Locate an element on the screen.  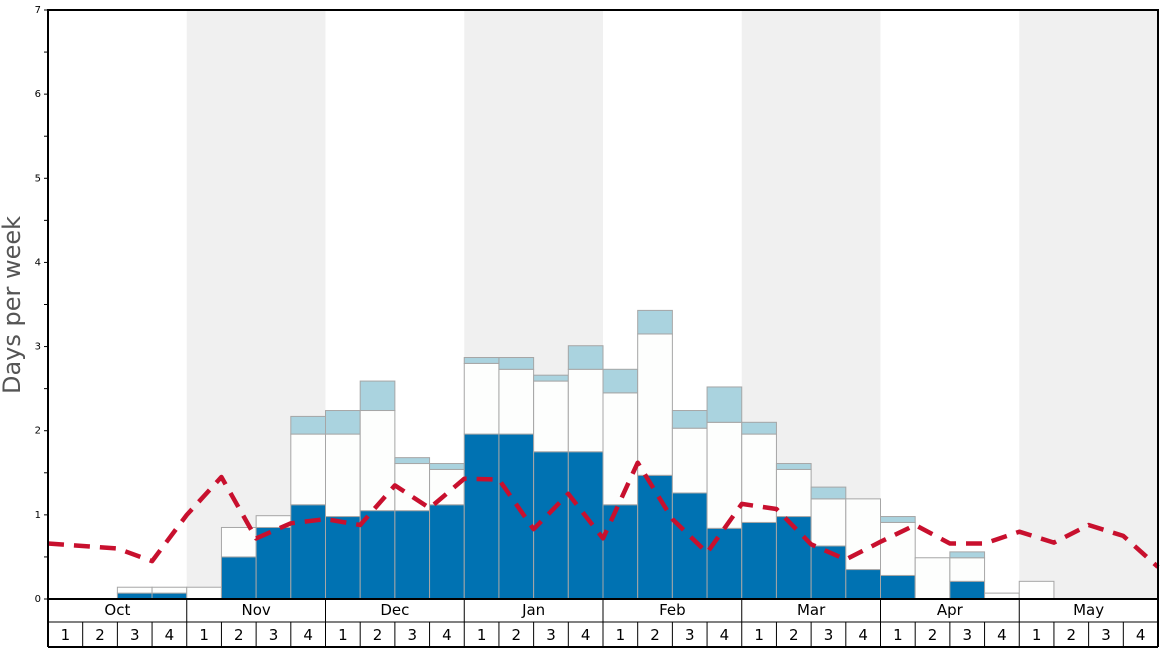
month-label: Nov is located at coordinates (255, 610).